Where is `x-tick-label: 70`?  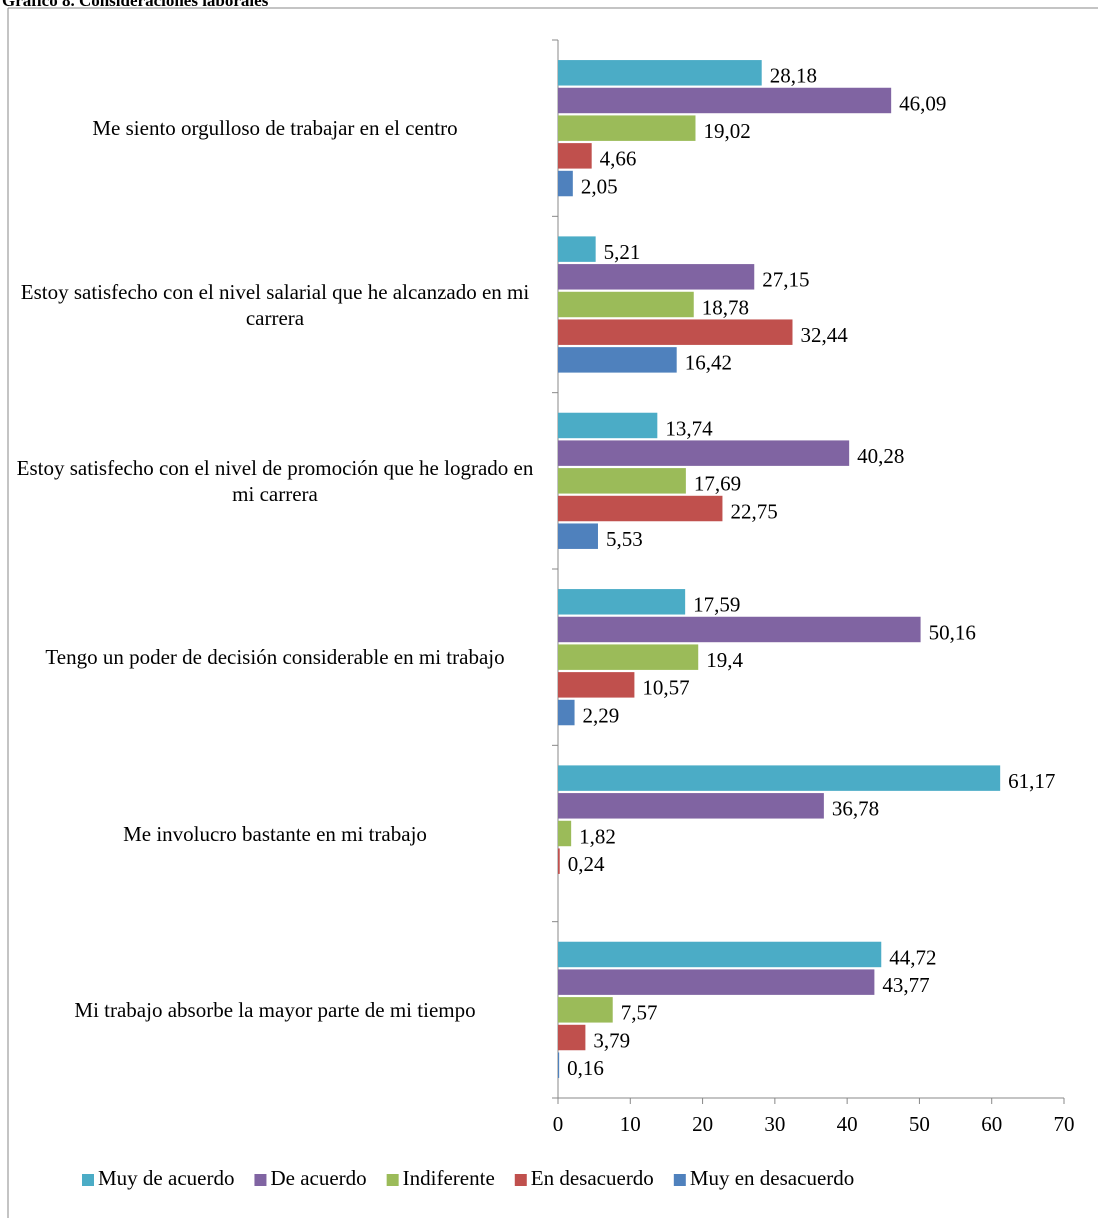
x-tick-label: 70 is located at coordinates (1064, 1124).